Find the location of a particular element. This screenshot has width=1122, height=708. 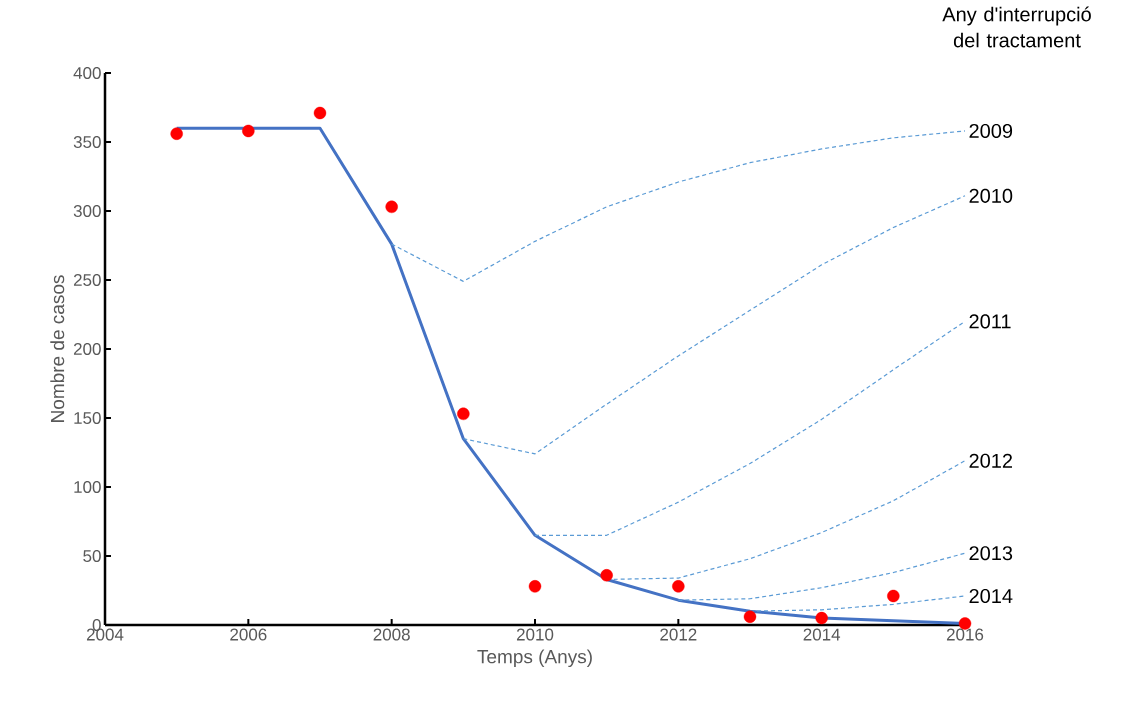

series-label: 2009 is located at coordinates (991, 131).